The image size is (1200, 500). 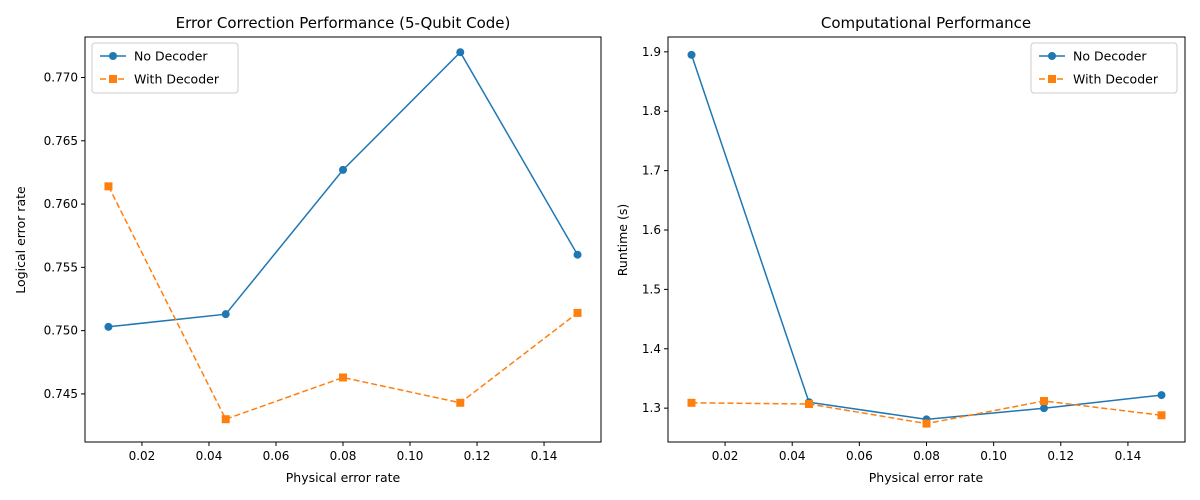 I want to click on y-tick-label: 1.4, so click(x=651, y=349).